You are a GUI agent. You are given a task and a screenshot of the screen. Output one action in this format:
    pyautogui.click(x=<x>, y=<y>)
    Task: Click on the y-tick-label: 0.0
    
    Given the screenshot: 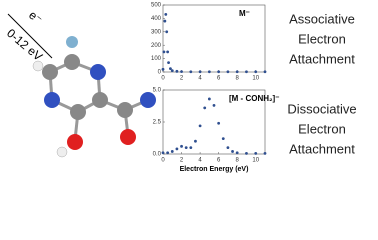 What is the action you would take?
    pyautogui.click(x=157, y=155)
    